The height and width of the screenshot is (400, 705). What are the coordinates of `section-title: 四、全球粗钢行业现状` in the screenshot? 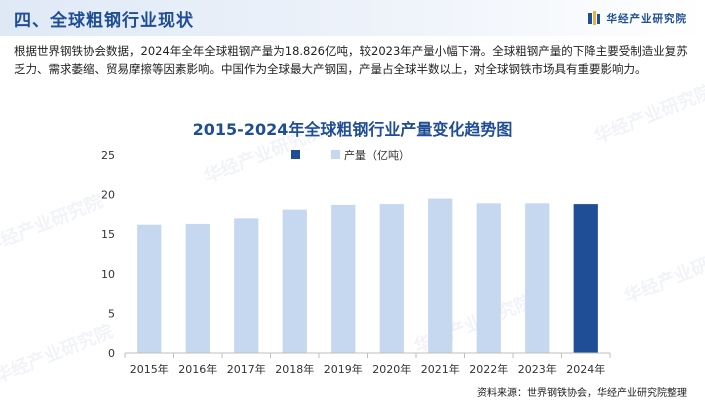 It's located at (104, 21).